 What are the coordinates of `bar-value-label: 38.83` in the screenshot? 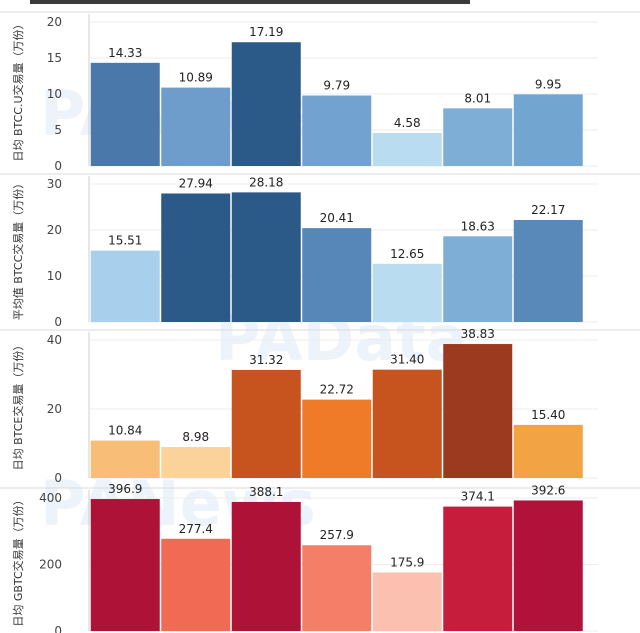 It's located at (478, 334).